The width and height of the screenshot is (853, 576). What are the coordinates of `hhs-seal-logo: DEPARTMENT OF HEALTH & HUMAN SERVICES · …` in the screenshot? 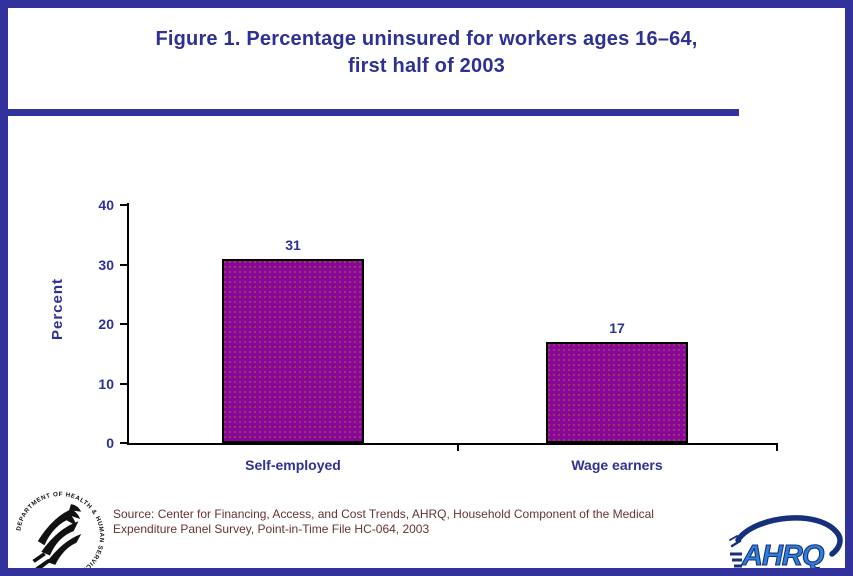 It's located at (60, 527).